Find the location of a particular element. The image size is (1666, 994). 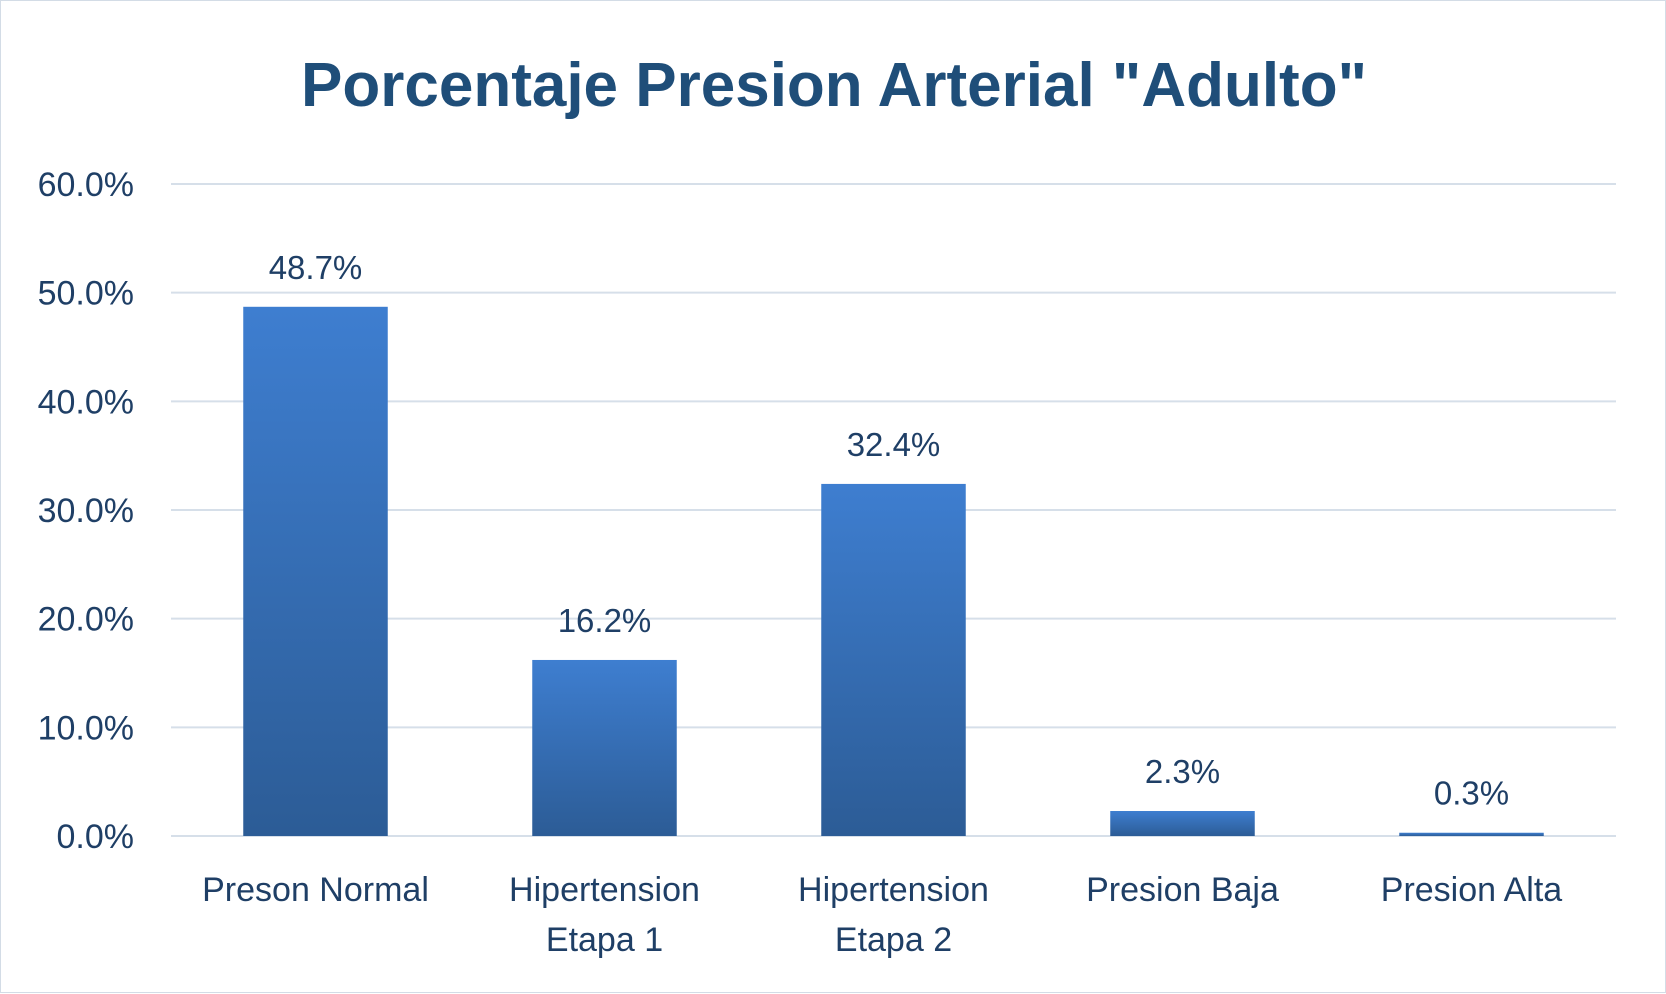

y-tick-label: 20.0% is located at coordinates (86, 620).